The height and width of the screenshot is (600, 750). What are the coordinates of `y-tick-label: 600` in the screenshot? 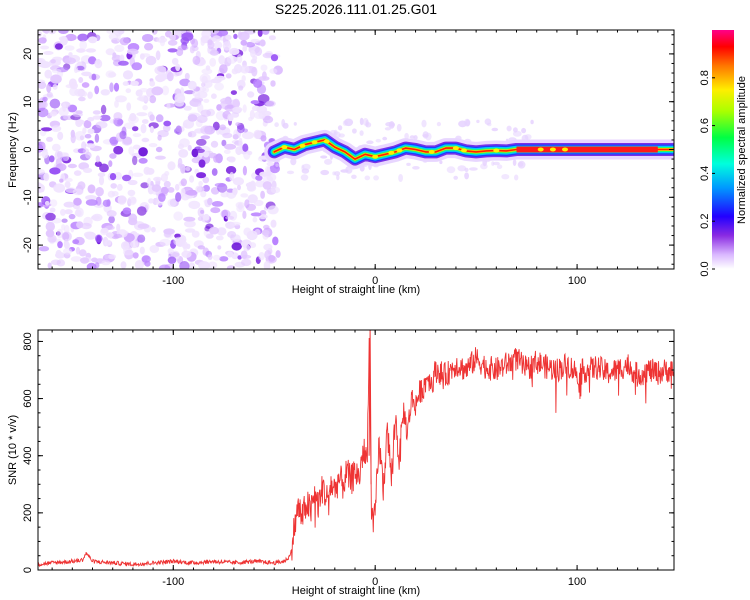 It's located at (28, 398).